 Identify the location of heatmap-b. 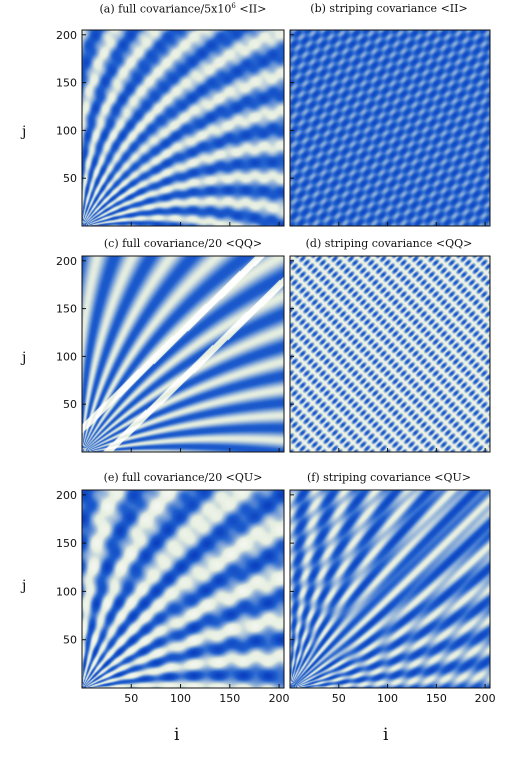
(390, 128).